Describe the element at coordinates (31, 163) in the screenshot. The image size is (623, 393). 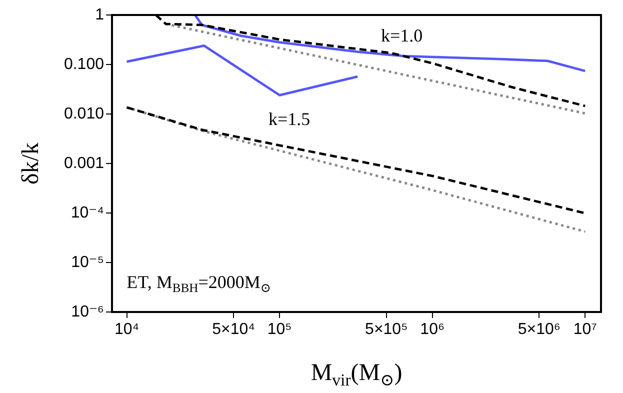
I see `y-axis-title: δk/k` at that location.